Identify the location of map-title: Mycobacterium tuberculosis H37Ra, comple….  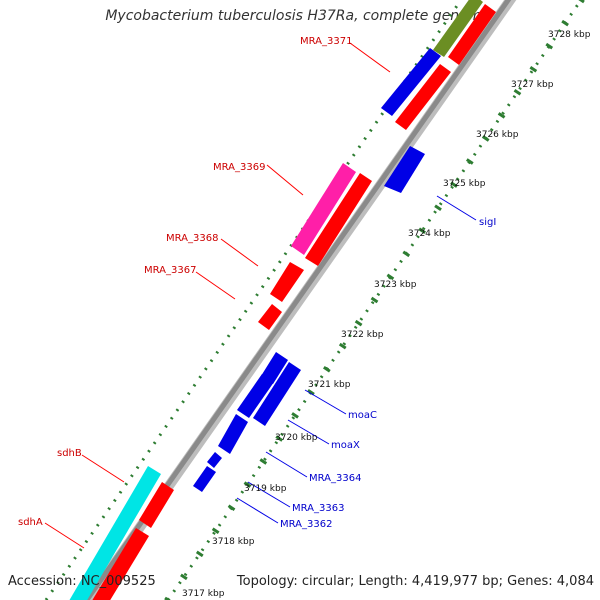
(297, 16).